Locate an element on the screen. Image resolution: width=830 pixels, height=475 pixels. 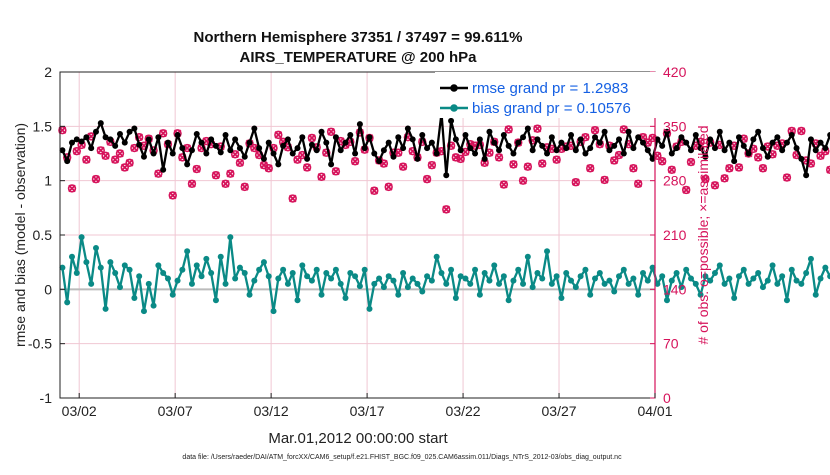
legend-box is located at coordinates (546, 95).